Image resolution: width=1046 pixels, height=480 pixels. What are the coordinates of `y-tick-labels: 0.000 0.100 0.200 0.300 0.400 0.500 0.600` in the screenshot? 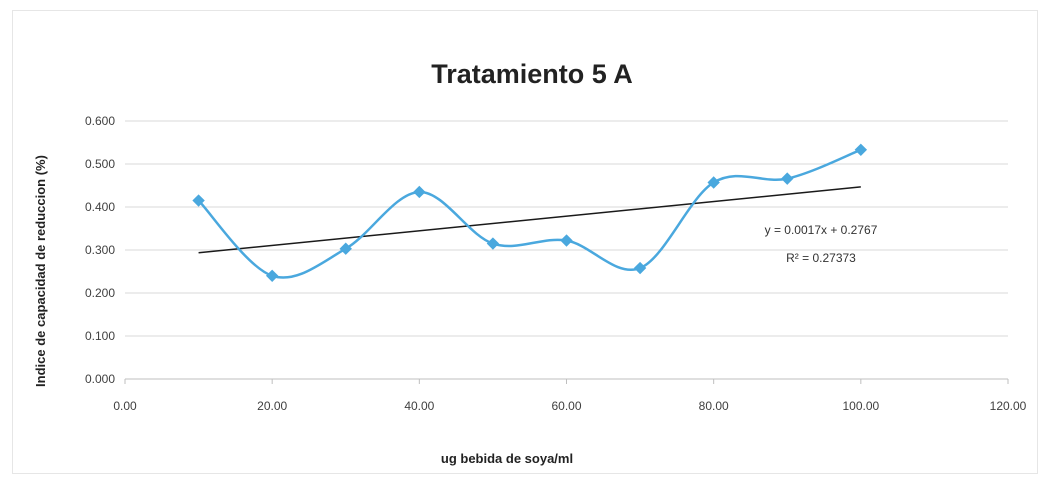 It's located at (100, 250).